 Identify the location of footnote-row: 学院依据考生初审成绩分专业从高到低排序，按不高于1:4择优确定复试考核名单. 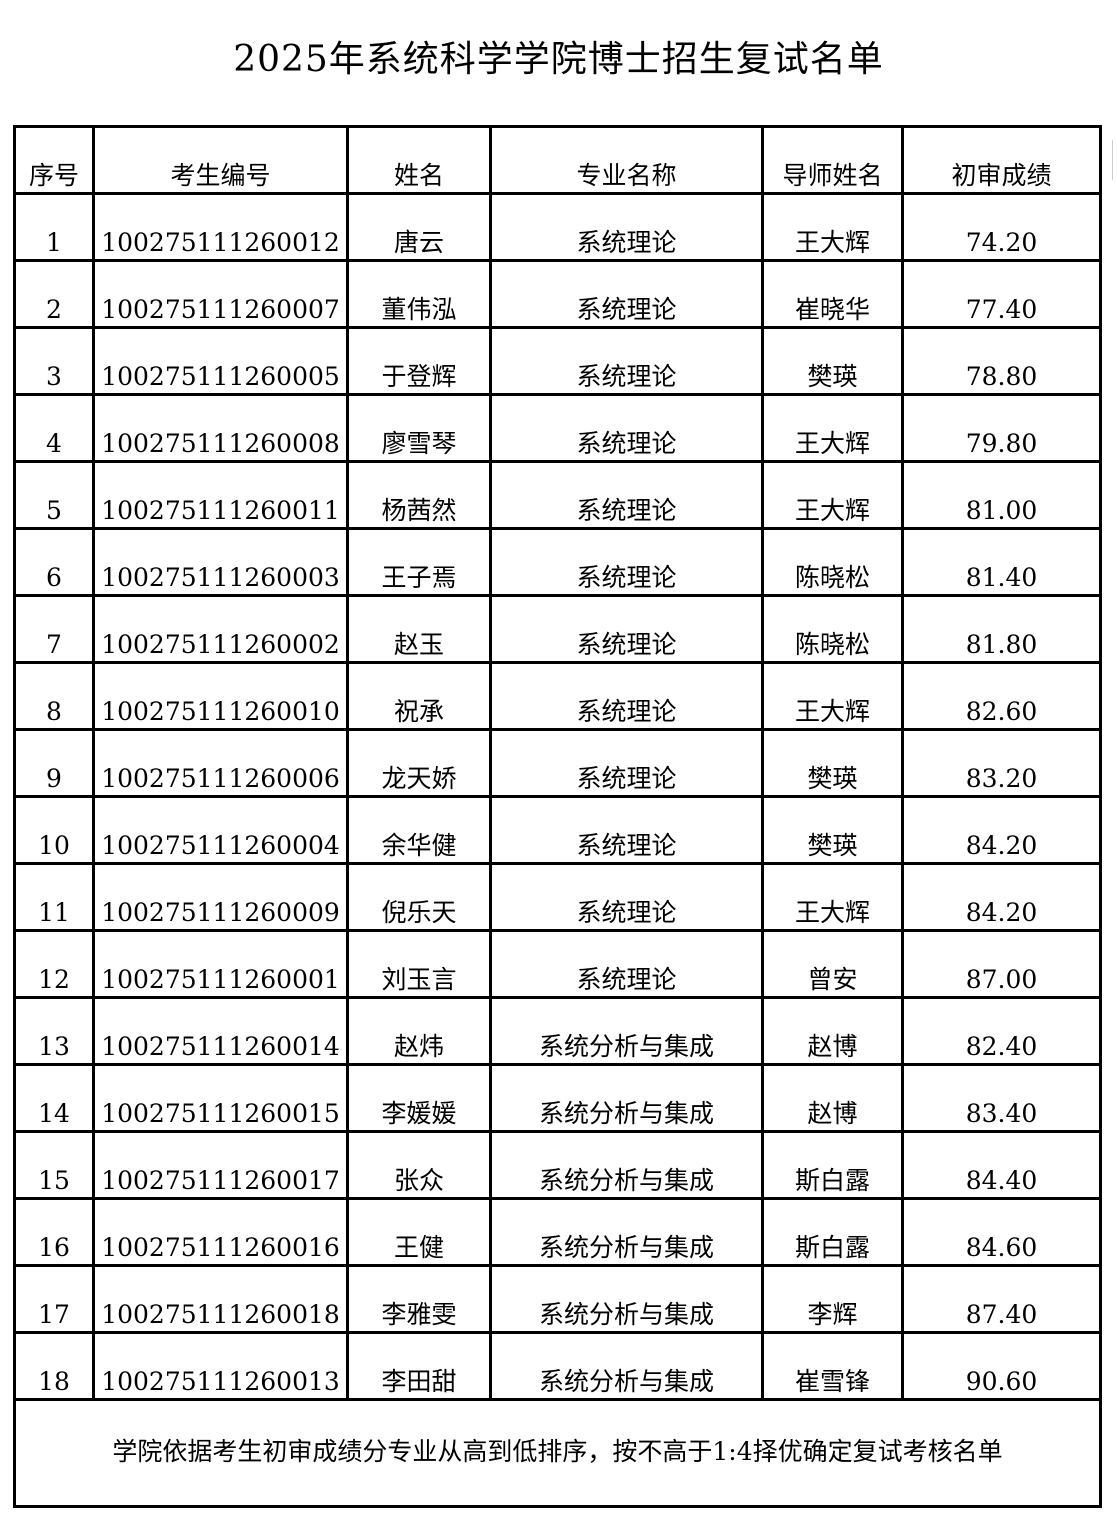
(557, 1453).